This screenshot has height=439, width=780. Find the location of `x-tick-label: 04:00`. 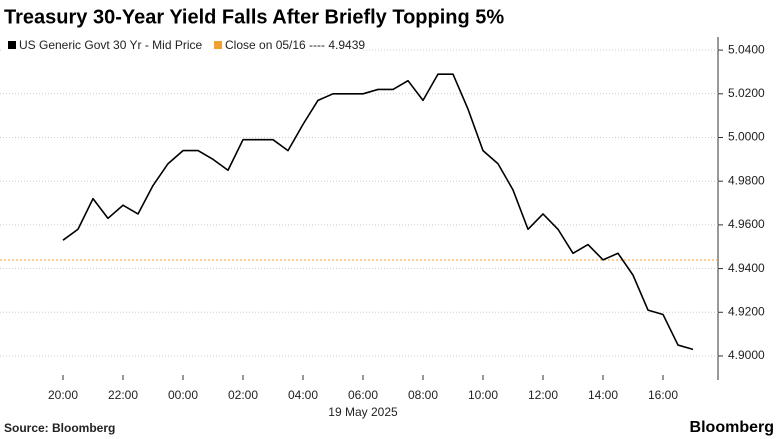

x-tick-label: 04:00 is located at coordinates (303, 395).